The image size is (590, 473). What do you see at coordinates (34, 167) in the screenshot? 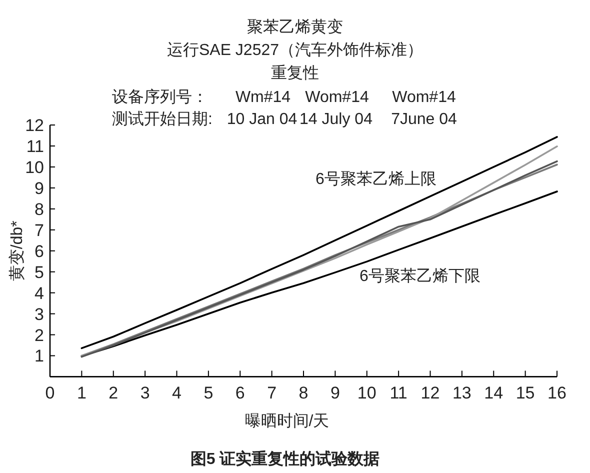
I see `y-tick-label: 10` at bounding box center [34, 167].